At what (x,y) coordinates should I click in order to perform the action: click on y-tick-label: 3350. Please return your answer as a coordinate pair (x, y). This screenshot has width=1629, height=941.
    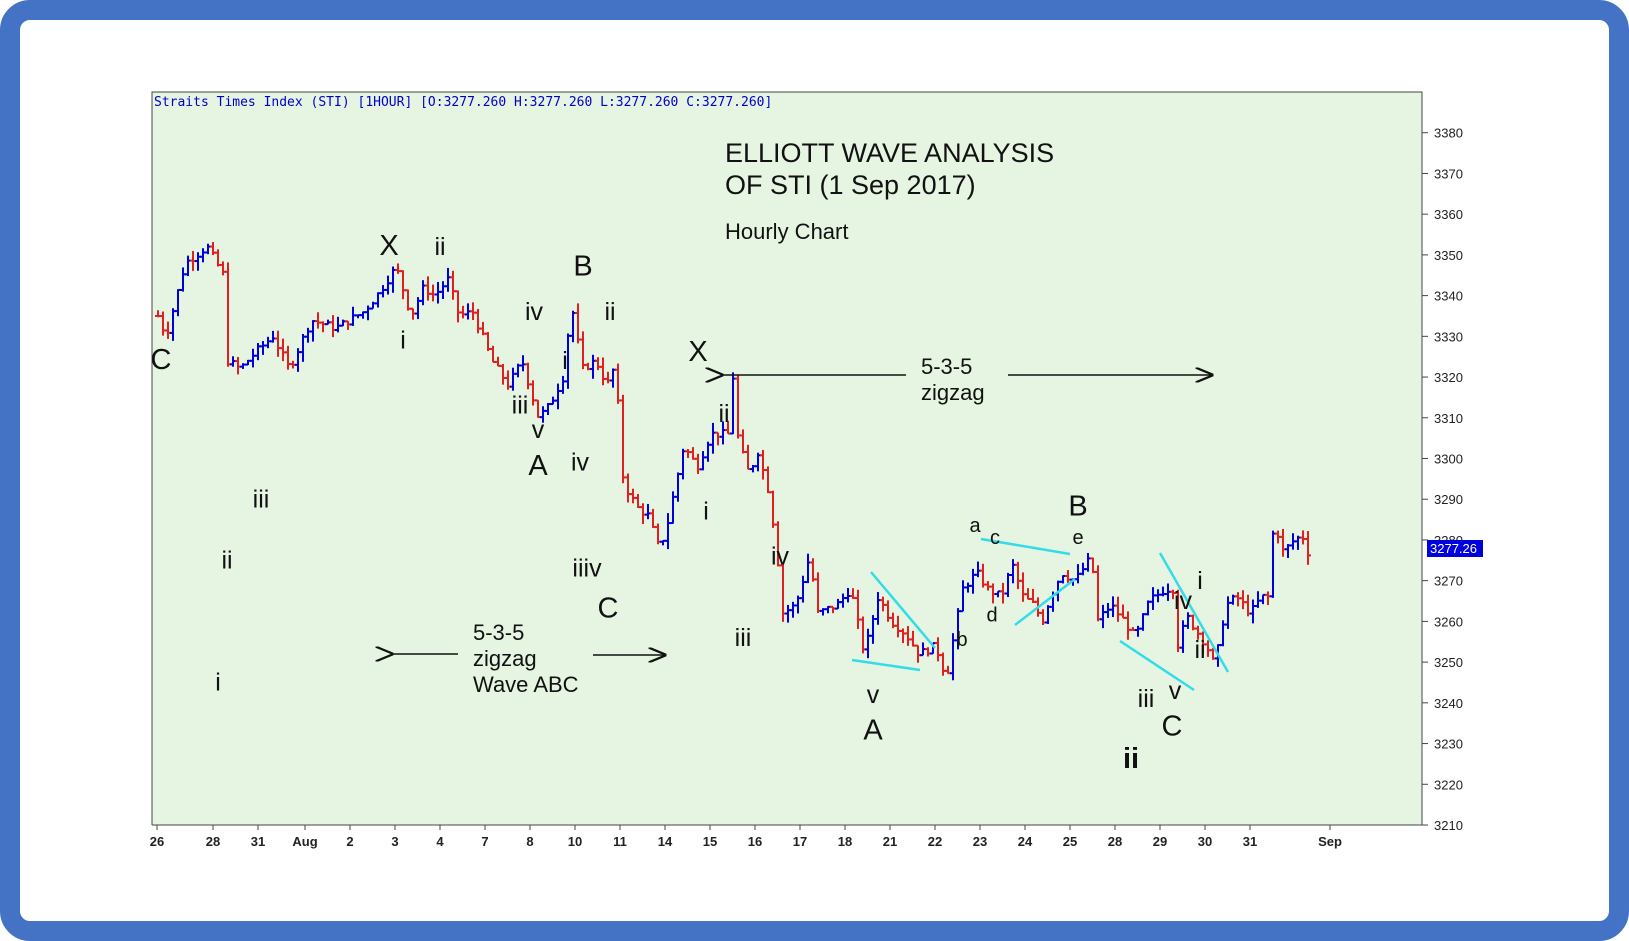
    Looking at the image, I should click on (1448, 255).